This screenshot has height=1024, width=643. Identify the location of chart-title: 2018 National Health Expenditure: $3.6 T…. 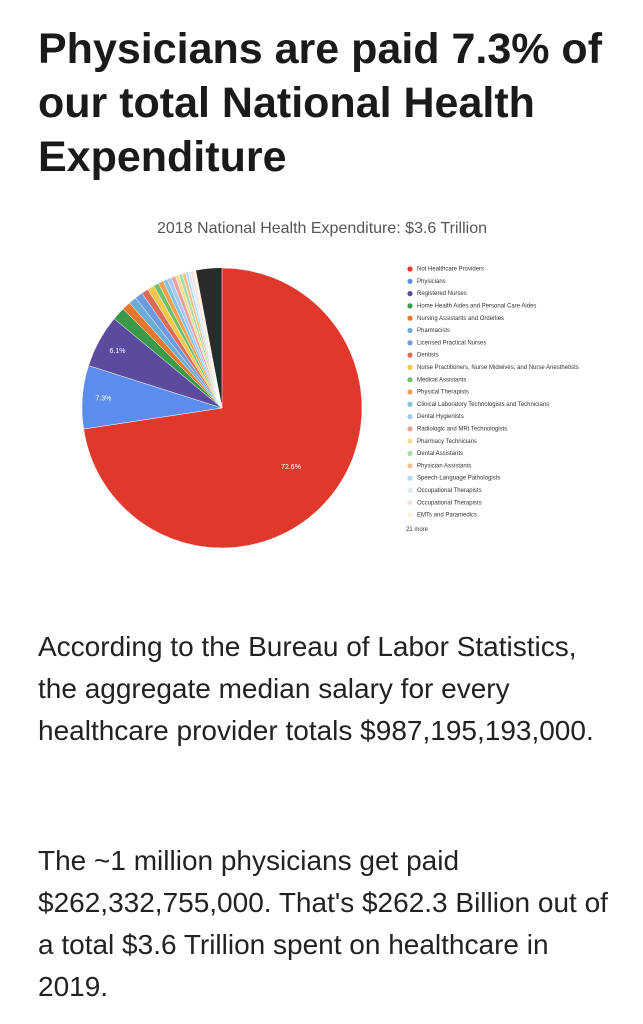
(322, 228).